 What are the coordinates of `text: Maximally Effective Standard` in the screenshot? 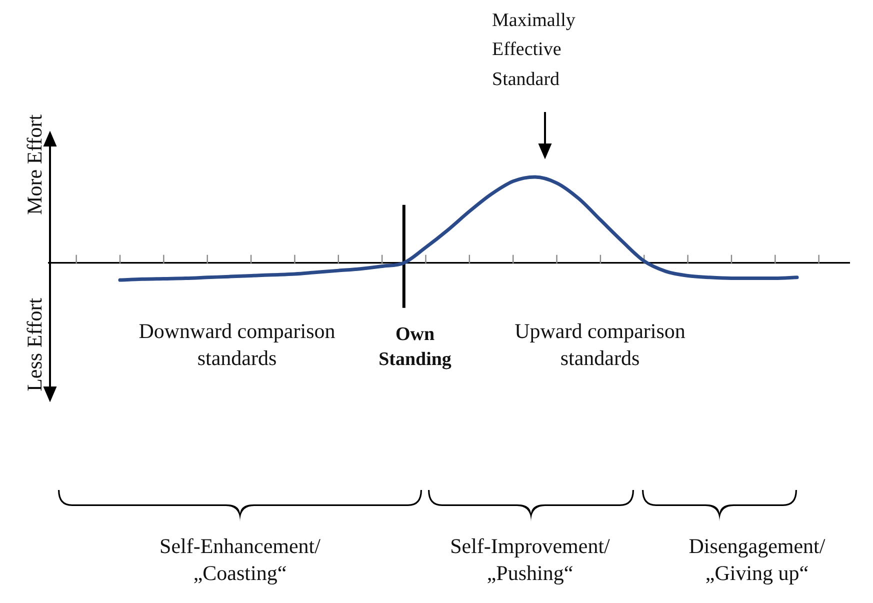 It's located at (534, 50).